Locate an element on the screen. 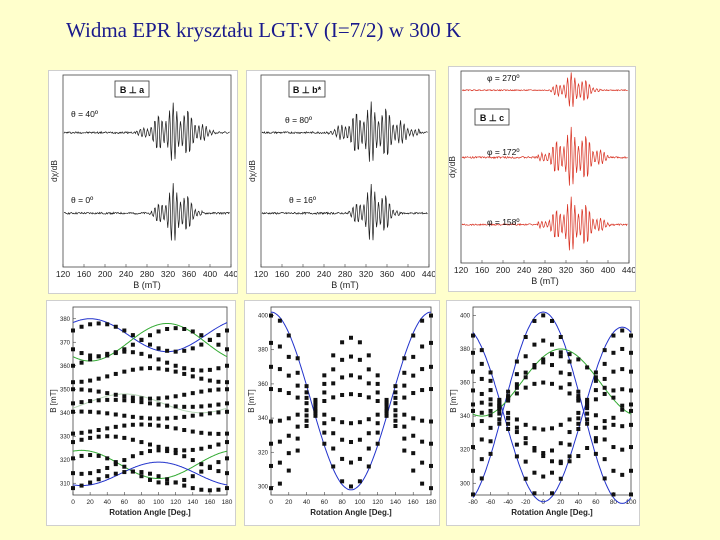 Image resolution: width=720 pixels, height=540 pixels. x-axis-label: Rotation Angle [Deg.] is located at coordinates (351, 512).